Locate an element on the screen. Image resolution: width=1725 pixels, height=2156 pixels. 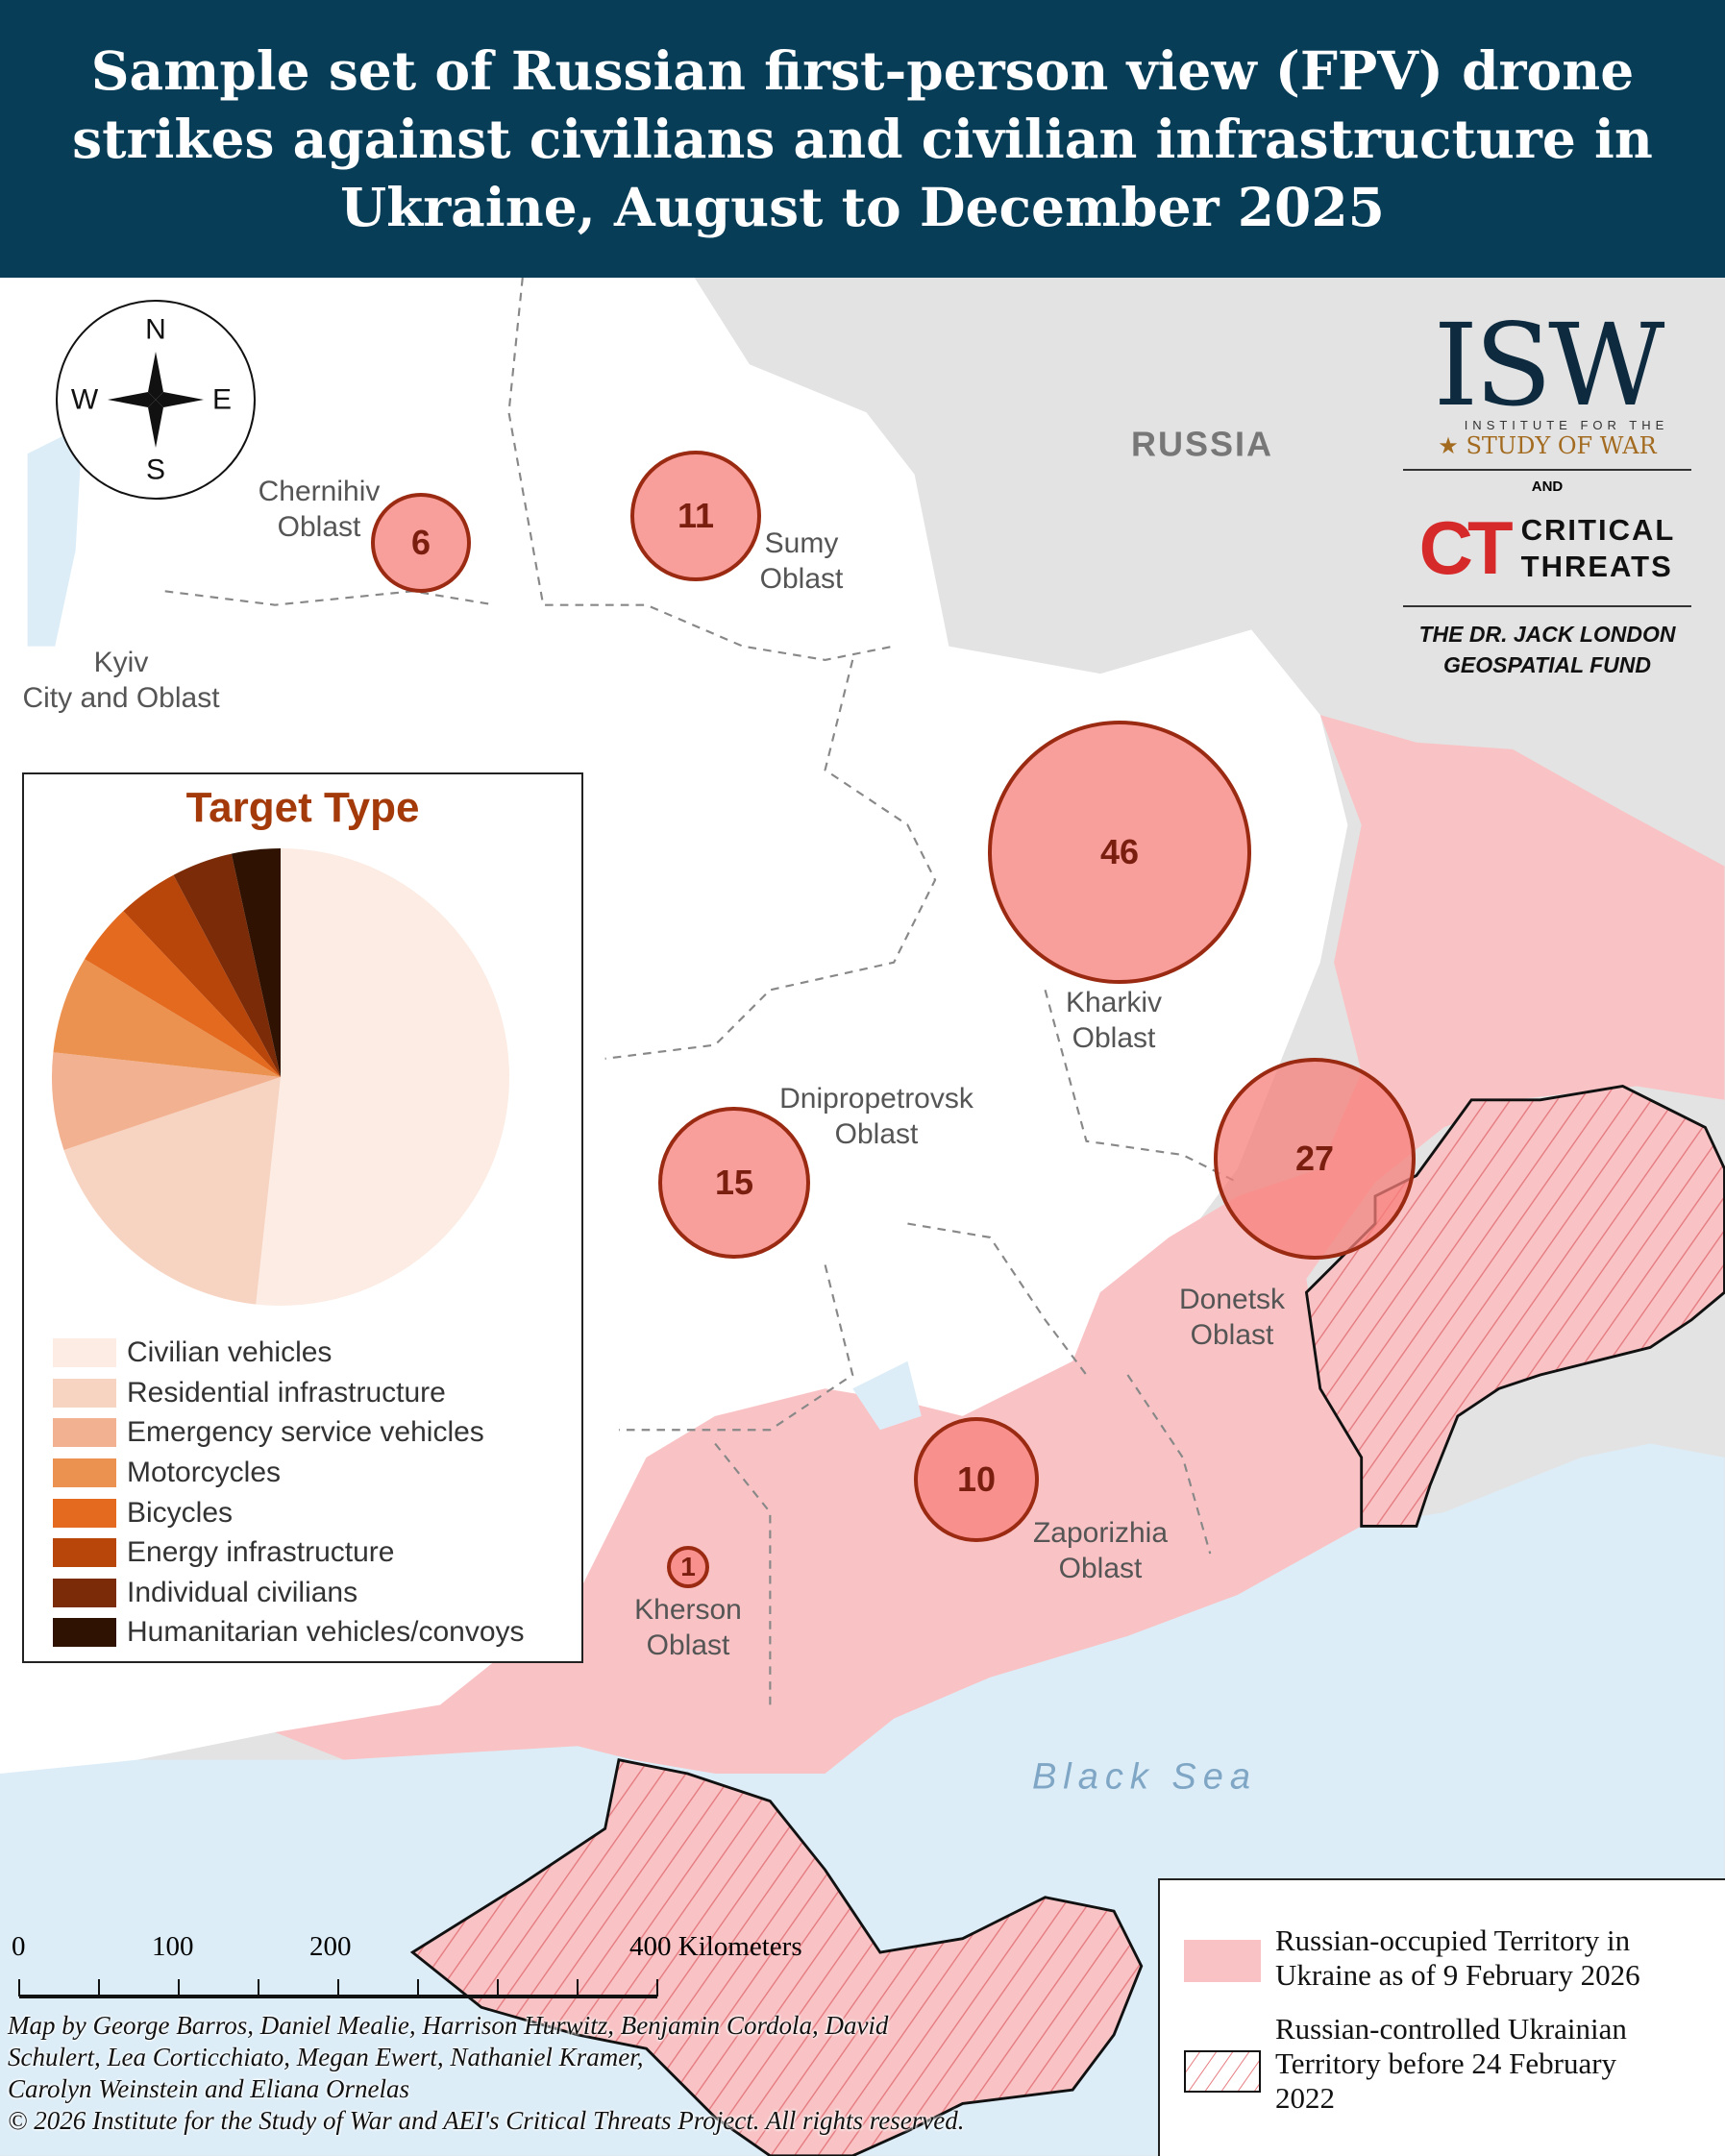
scale-tick-label: 200 is located at coordinates (330, 1947).